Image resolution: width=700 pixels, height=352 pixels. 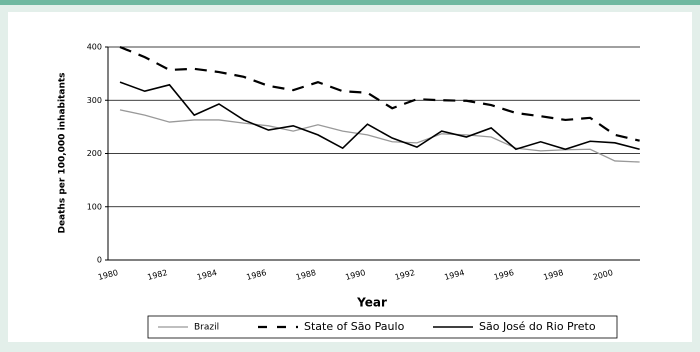 What do you see at coordinates (371, 303) in the screenshot?
I see `x-axis-title: Year` at bounding box center [371, 303].